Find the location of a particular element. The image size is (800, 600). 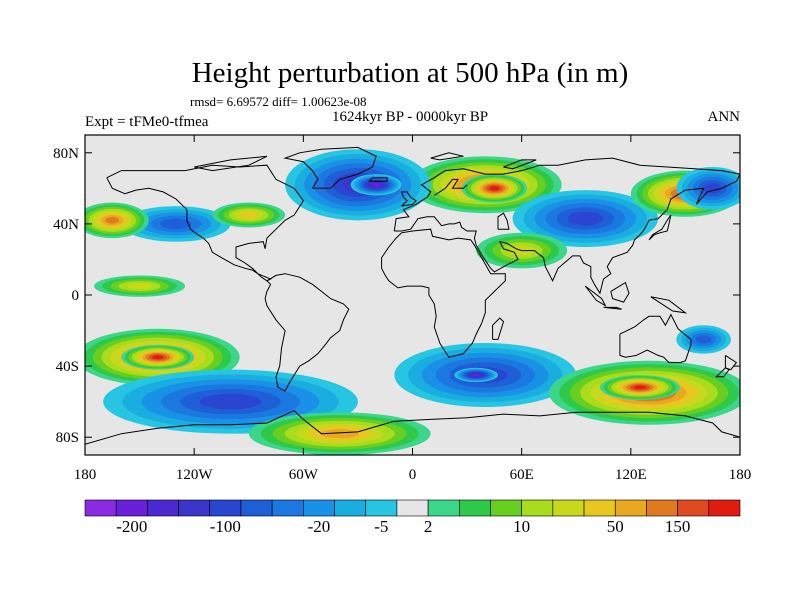

colorbar-label: -20 is located at coordinates (319, 526).